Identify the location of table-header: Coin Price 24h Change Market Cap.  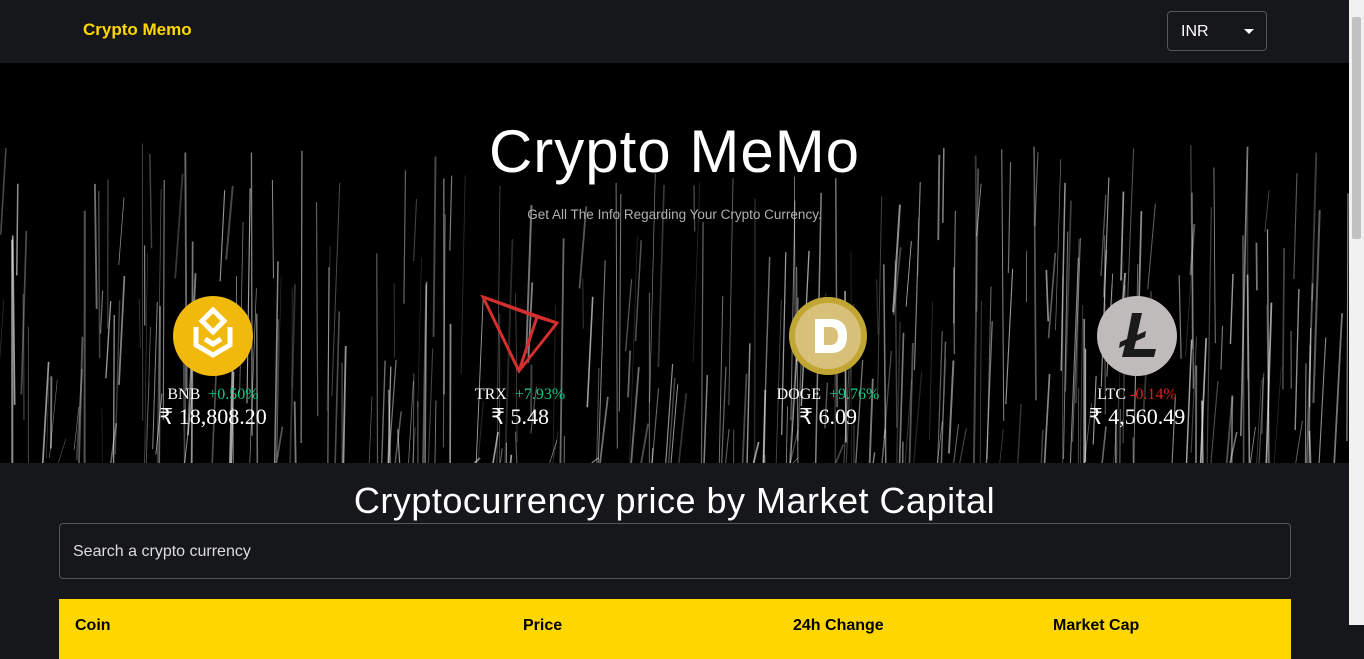
(675, 629).